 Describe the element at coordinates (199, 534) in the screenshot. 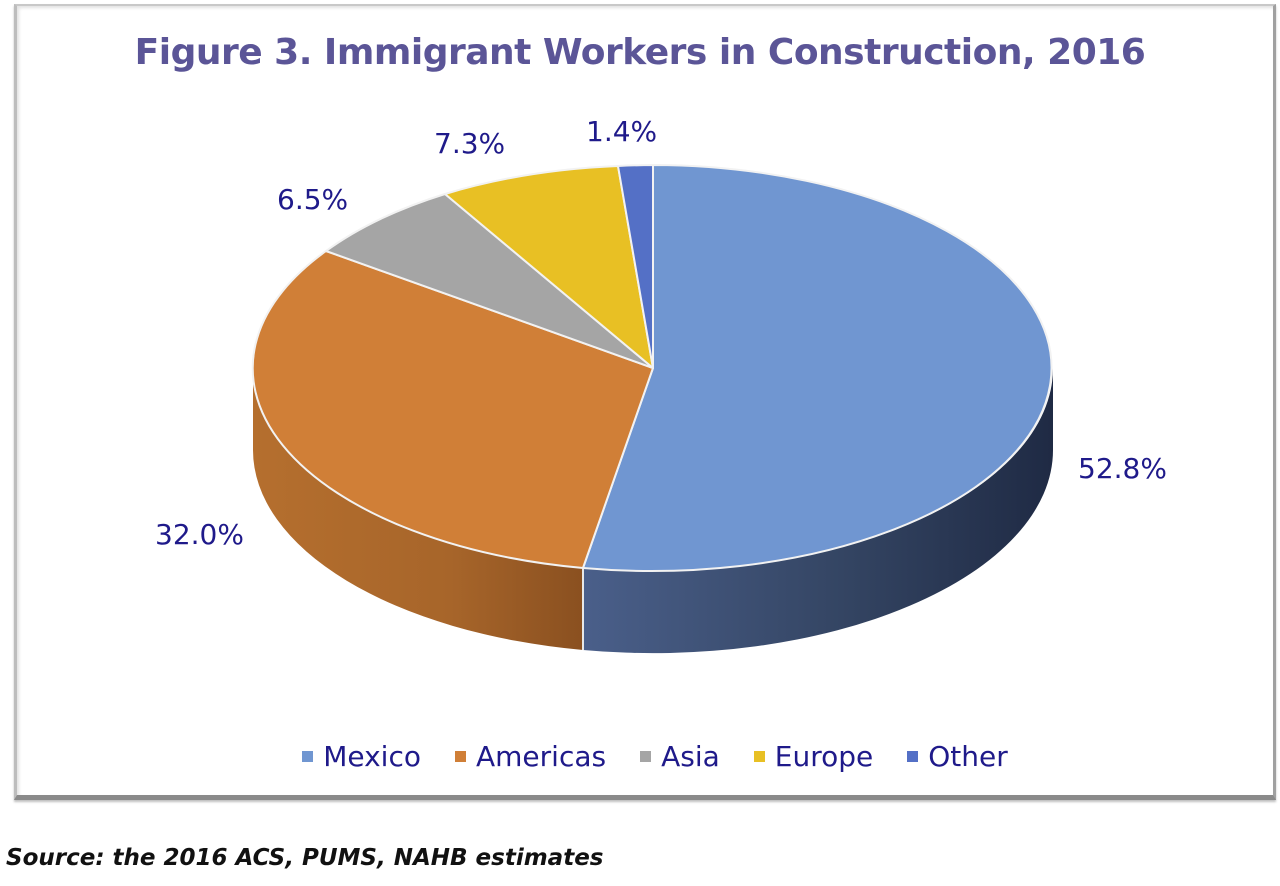

I see `data-label-americas: 32.0%` at that location.